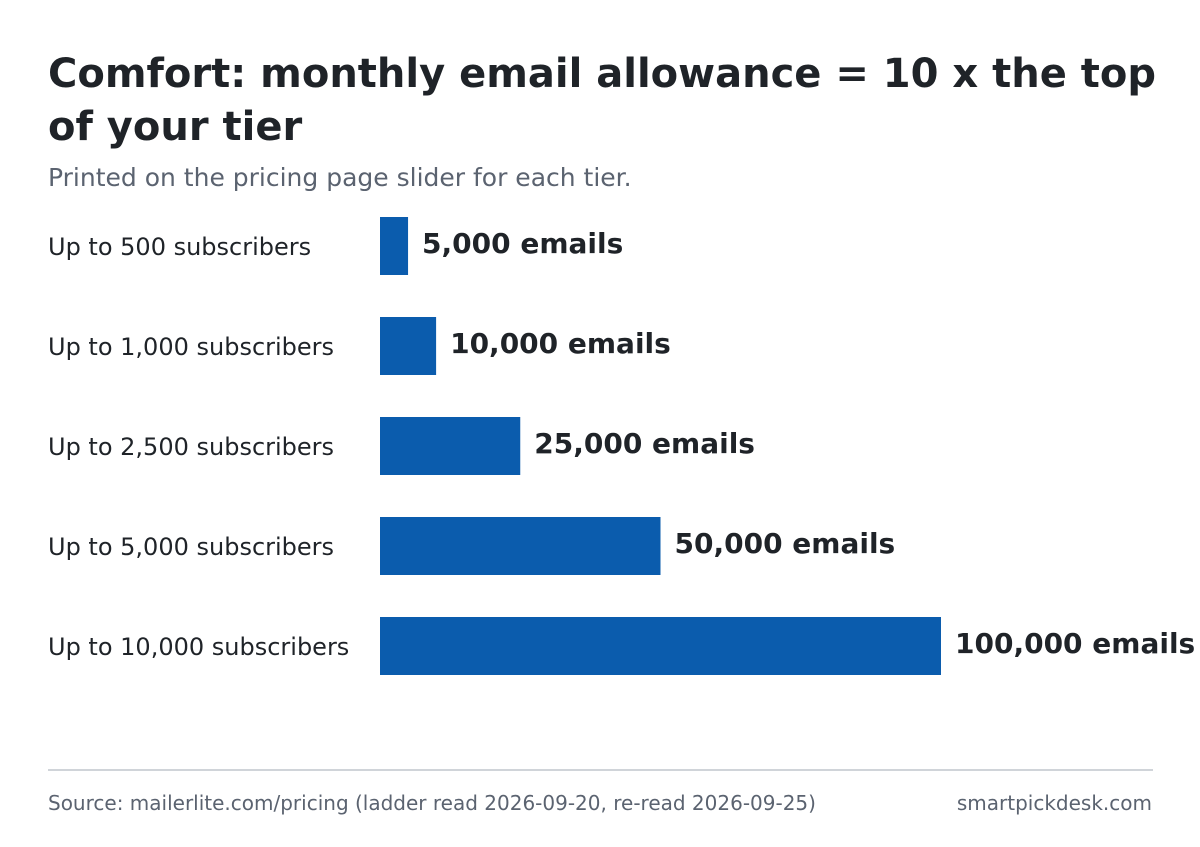 This screenshot has height=847, width=1200. What do you see at coordinates (179, 247) in the screenshot?
I see `category-label-0: Up to 500 subscribers` at bounding box center [179, 247].